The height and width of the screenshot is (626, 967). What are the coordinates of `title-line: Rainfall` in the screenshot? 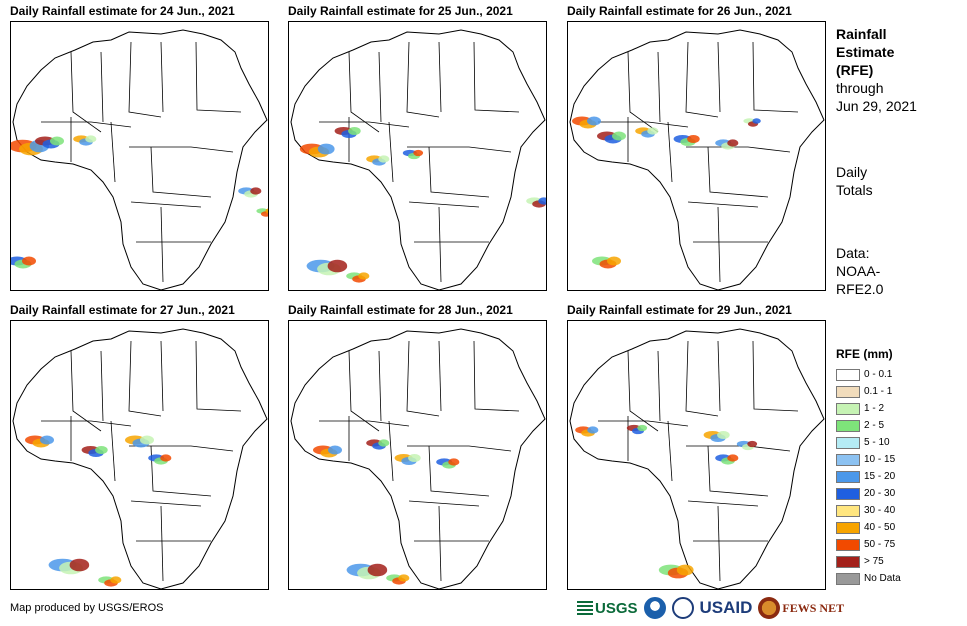 It's located at (861, 34).